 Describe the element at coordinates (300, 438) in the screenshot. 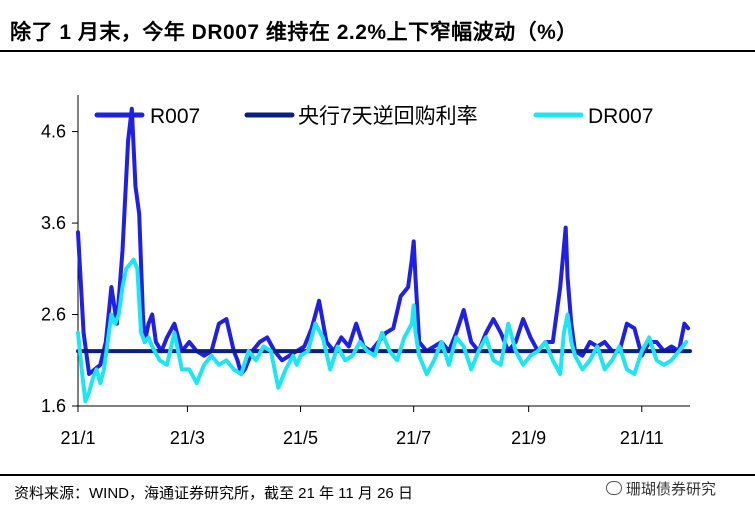

I see `x-tick-label: 21/5` at that location.